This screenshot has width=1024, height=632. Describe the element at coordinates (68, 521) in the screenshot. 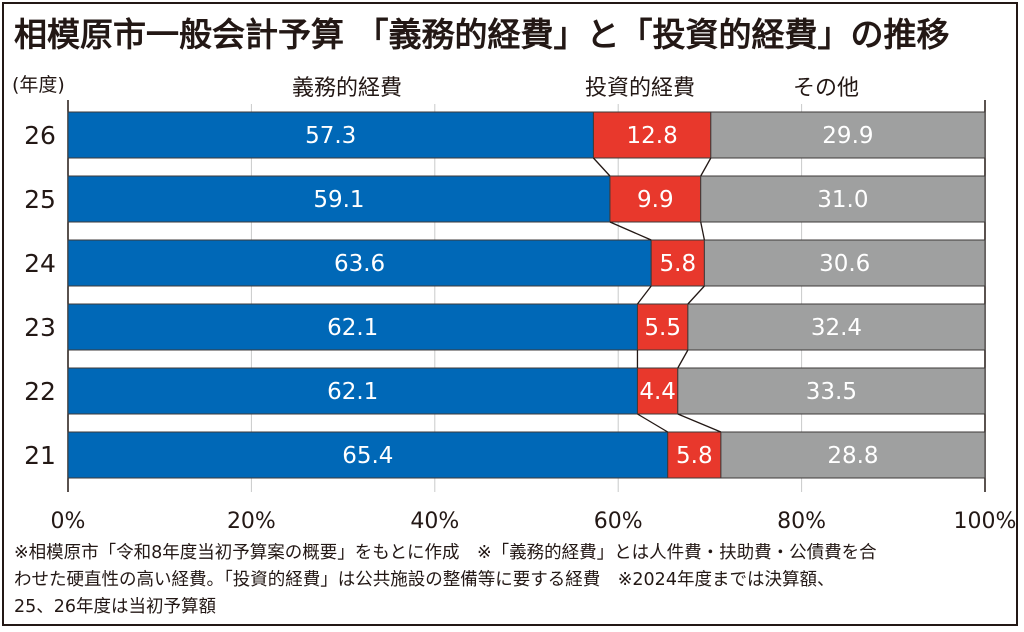

I see `x-tick-label: 0%` at that location.